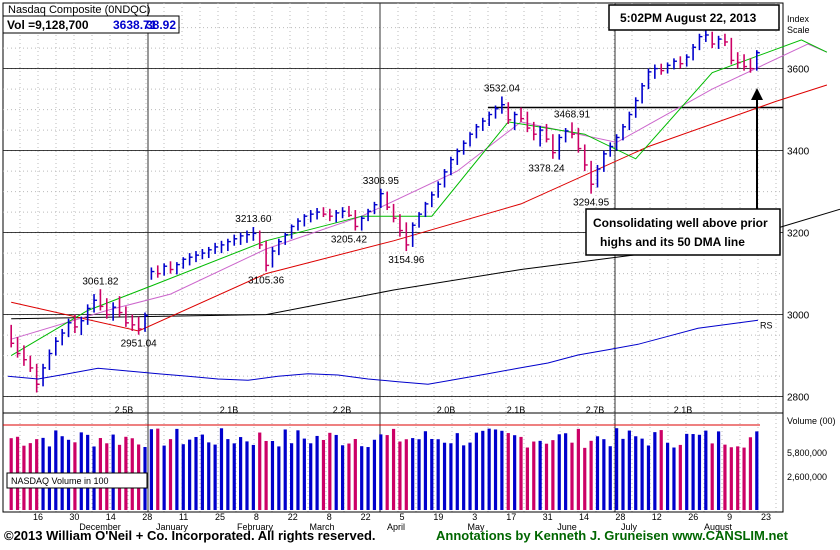  I want to click on y-tick-label: 3000, so click(798, 316).